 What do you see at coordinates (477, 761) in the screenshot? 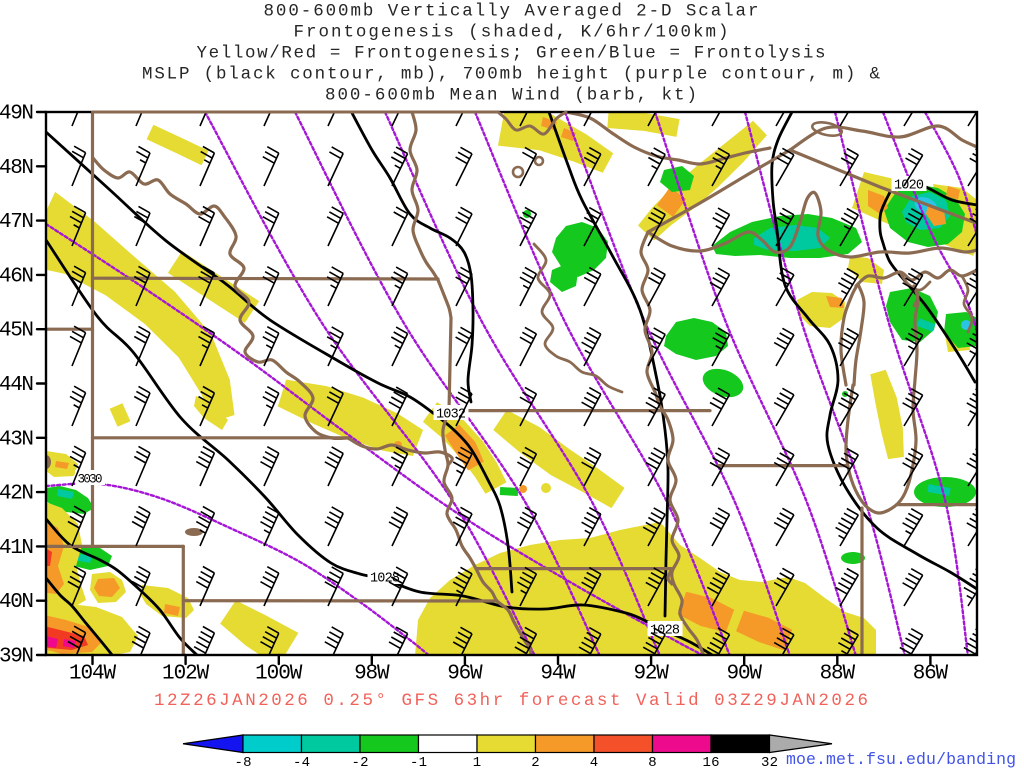
I see `svg-text: 1` at bounding box center [477, 761].